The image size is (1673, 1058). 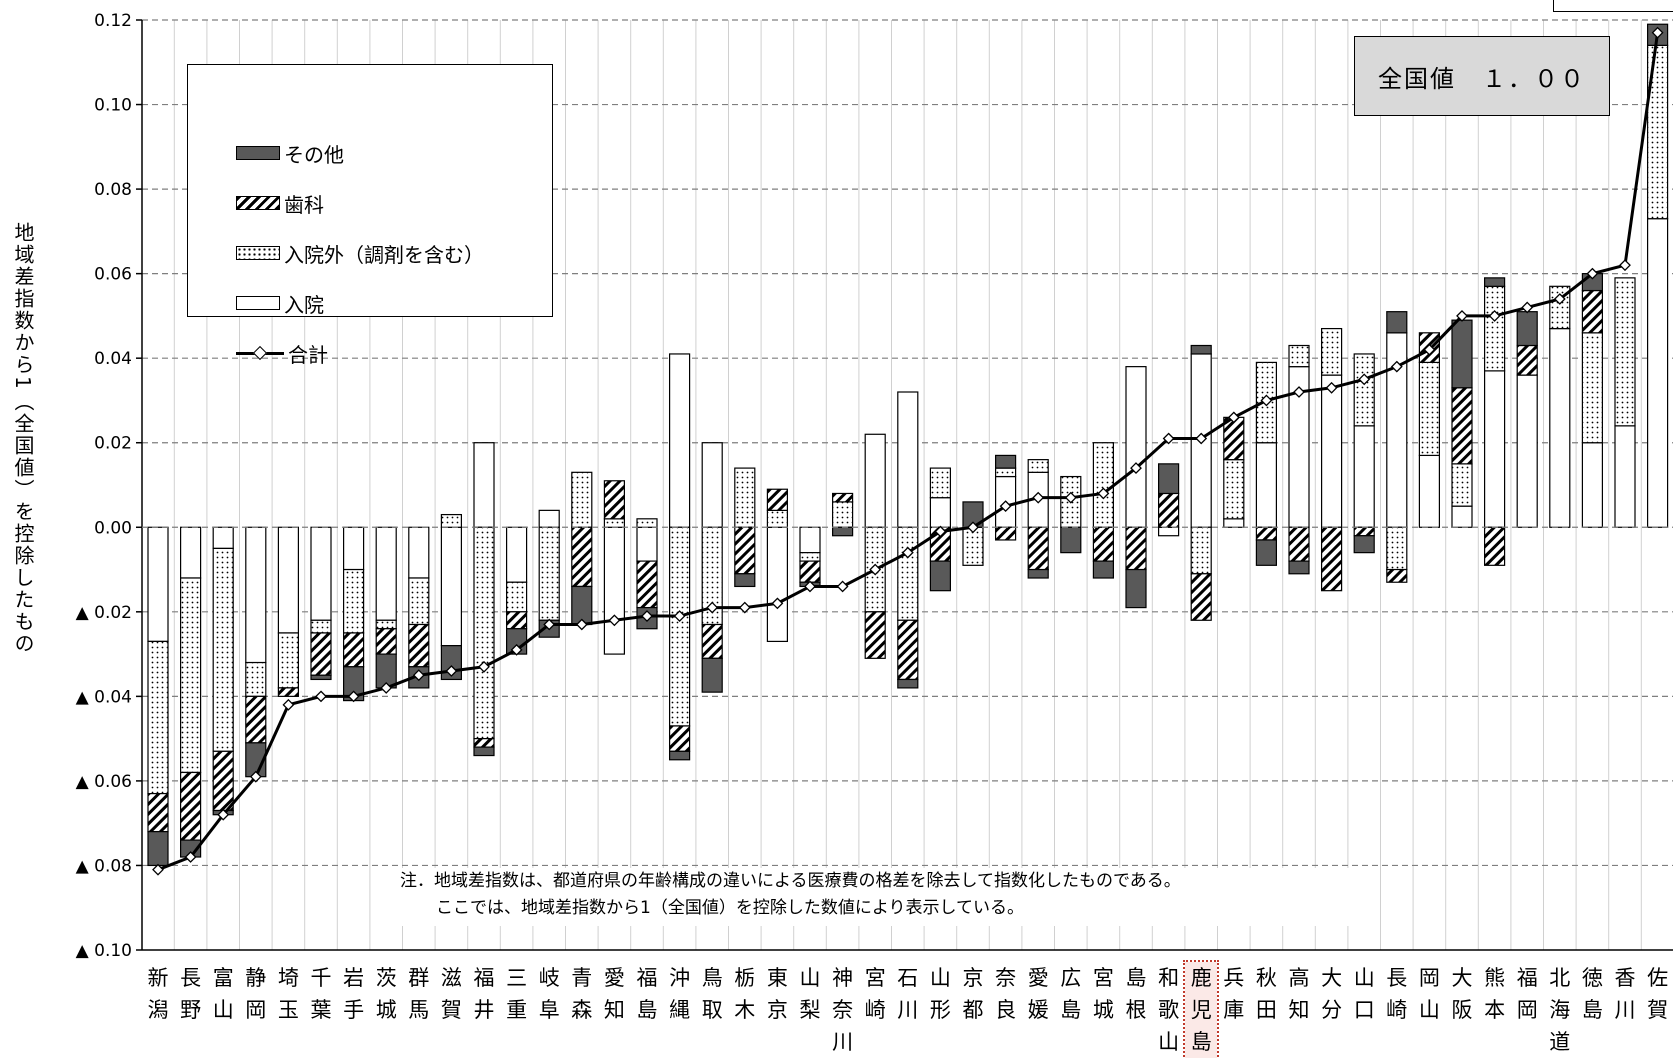 What do you see at coordinates (104, 697) in the screenshot?
I see `y-tick-label: ▲ 0.04` at bounding box center [104, 697].